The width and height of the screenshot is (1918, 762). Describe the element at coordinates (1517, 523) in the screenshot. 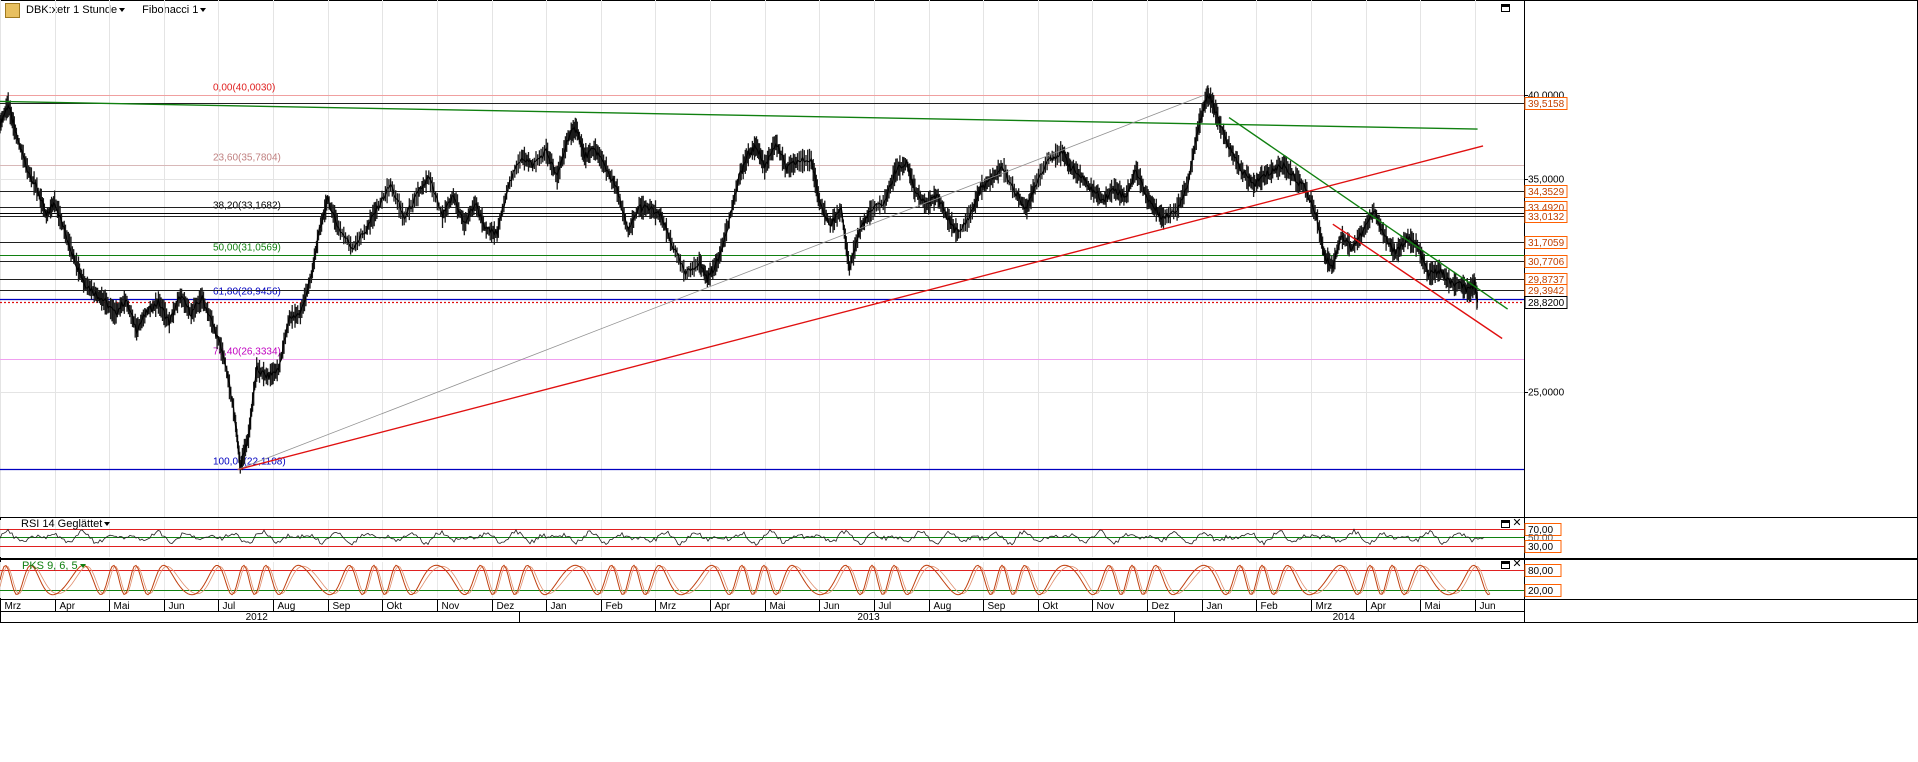

I see `close-rsi-icon: ✕` at that location.